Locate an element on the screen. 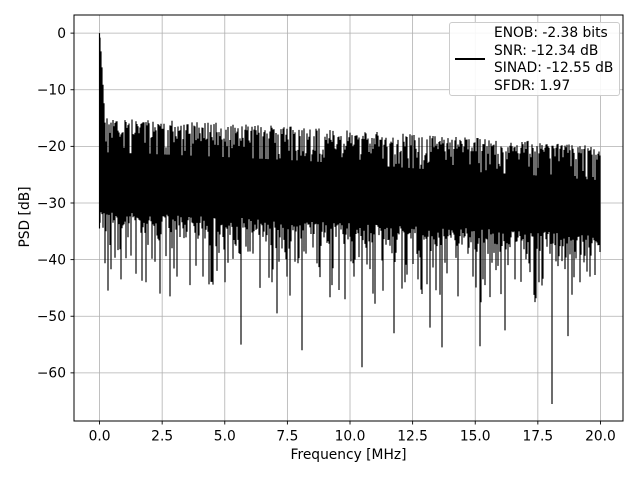  legend-entry-snr: SNR: -12.34 dB is located at coordinates (546, 50).